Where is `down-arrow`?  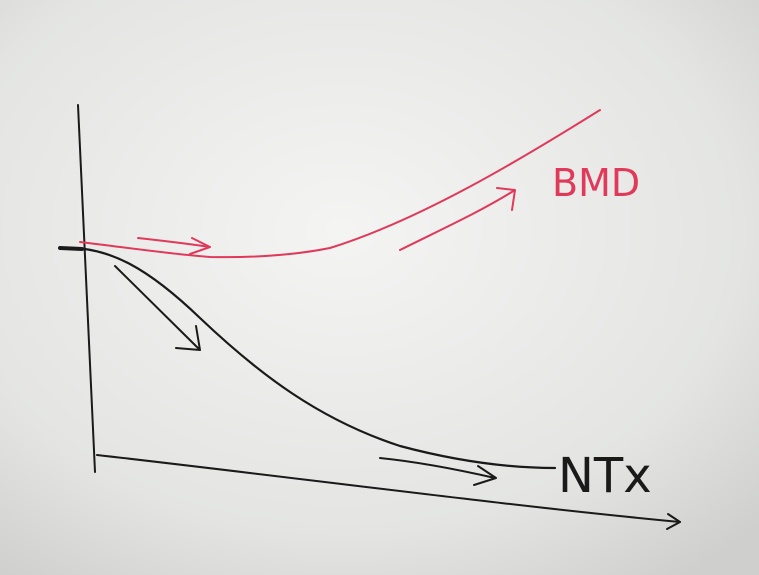 down-arrow is located at coordinates (157, 308).